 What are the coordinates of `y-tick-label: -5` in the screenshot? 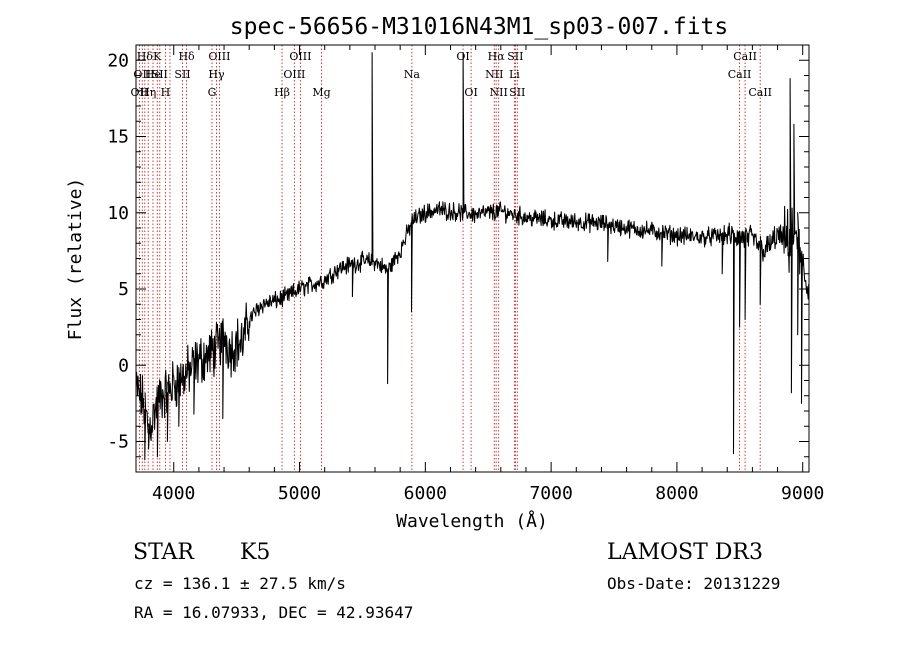 It's located at (118, 442).